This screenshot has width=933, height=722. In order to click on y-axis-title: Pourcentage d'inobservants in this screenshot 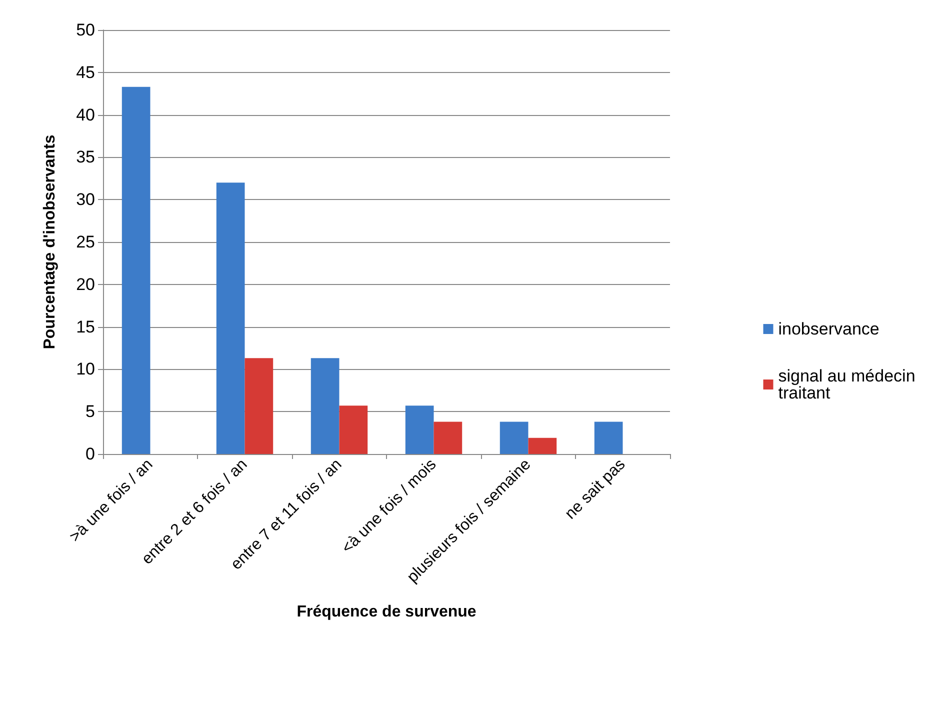, I will do `click(50, 242)`.